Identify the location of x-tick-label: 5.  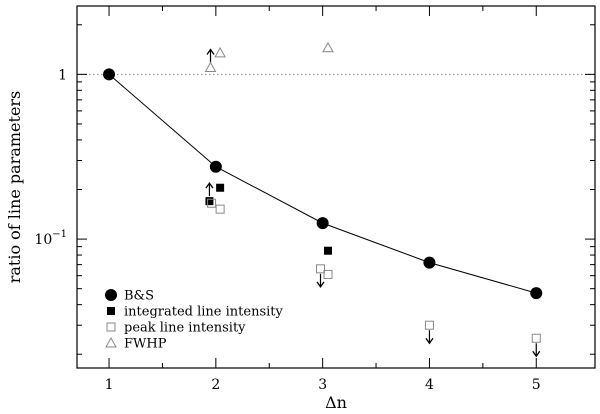
(536, 385).